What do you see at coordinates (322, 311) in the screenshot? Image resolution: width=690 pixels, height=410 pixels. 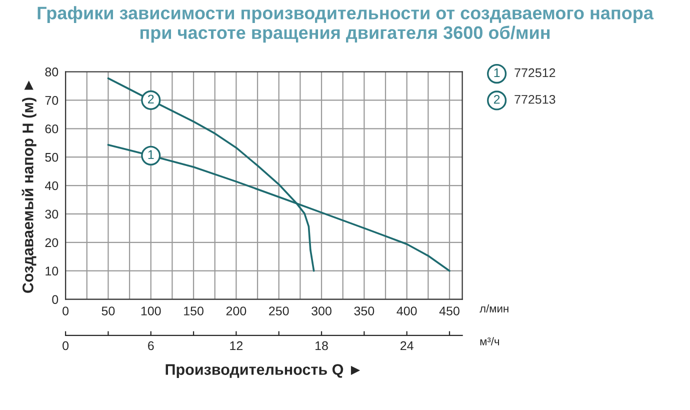 I see `x-tick-label: 300` at bounding box center [322, 311].